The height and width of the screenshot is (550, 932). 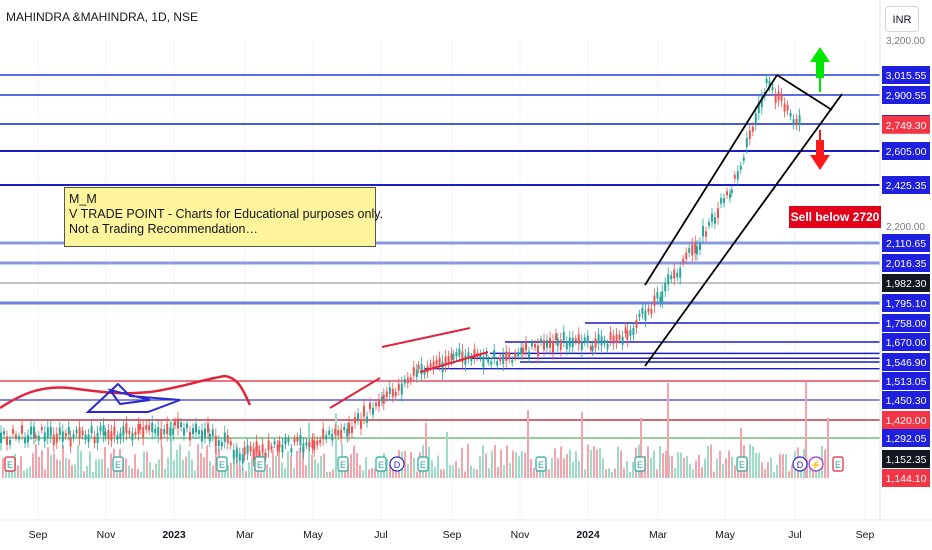 I want to click on price-level-label: 2,900.55, so click(x=906, y=96).